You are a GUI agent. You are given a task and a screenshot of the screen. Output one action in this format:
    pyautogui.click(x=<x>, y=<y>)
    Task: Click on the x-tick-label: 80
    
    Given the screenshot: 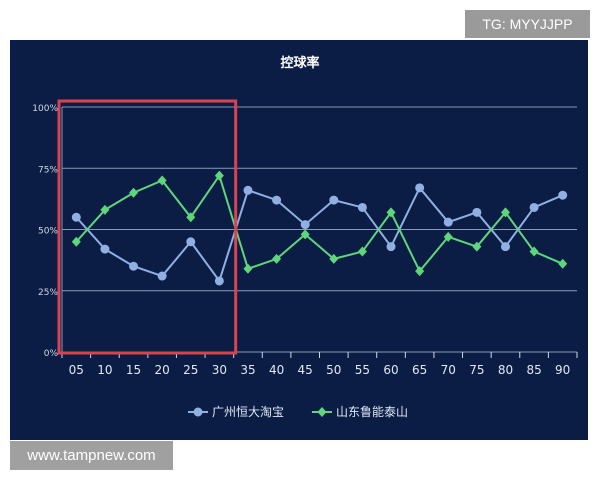 What is the action you would take?
    pyautogui.click(x=505, y=370)
    